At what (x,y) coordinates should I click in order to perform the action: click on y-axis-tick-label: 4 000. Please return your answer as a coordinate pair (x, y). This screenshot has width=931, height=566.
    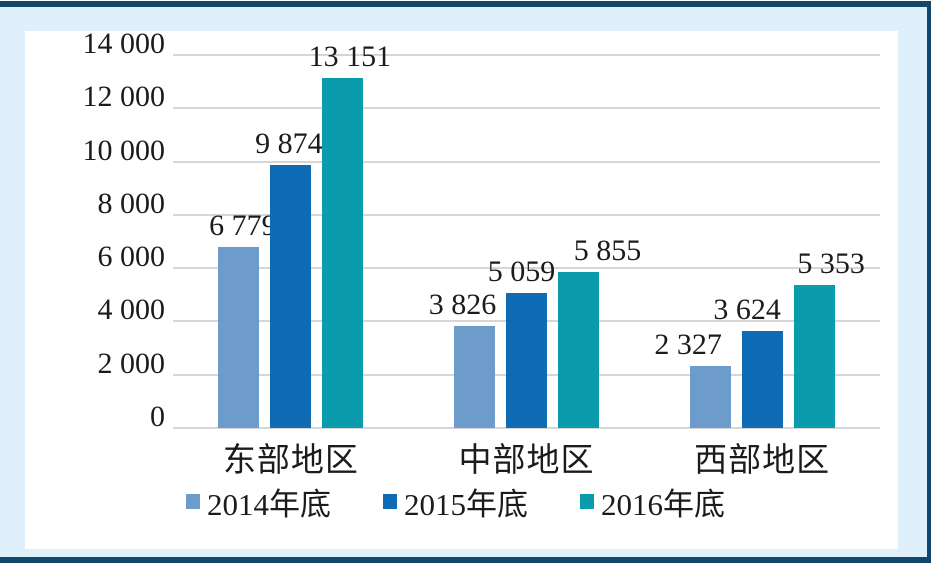
    Looking at the image, I should click on (131, 310).